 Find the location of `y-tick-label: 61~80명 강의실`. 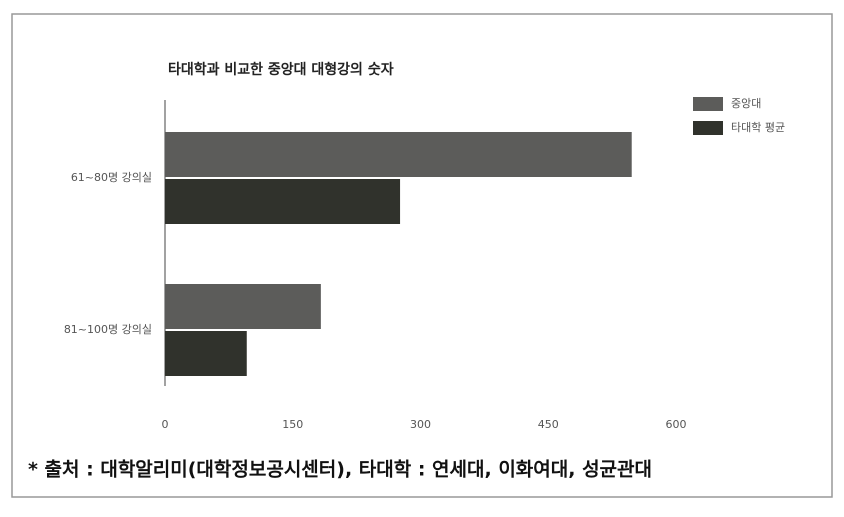

y-tick-label: 61~80명 강의실 is located at coordinates (111, 177).